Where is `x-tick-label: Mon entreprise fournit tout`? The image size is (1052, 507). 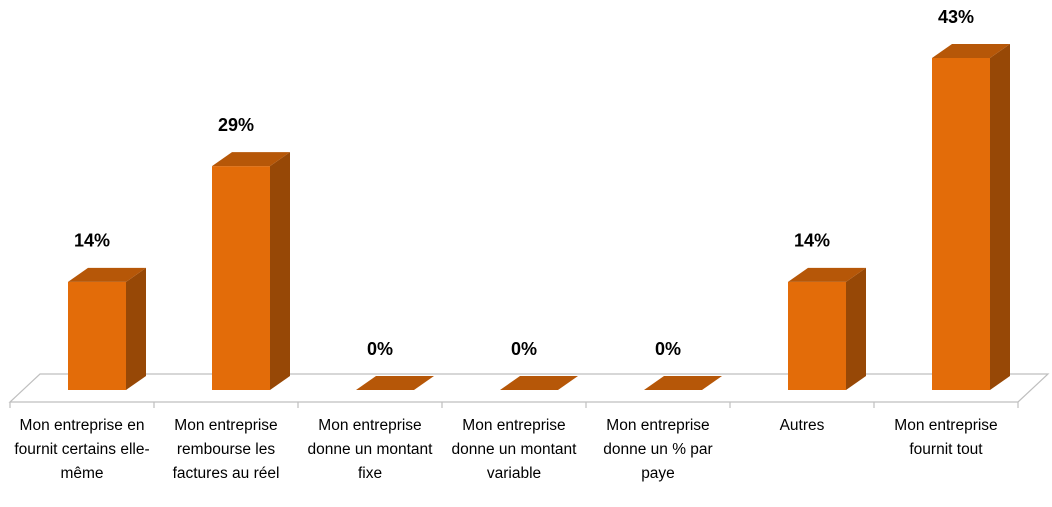 x-tick-label: Mon entreprise fournit tout is located at coordinates (946, 437).